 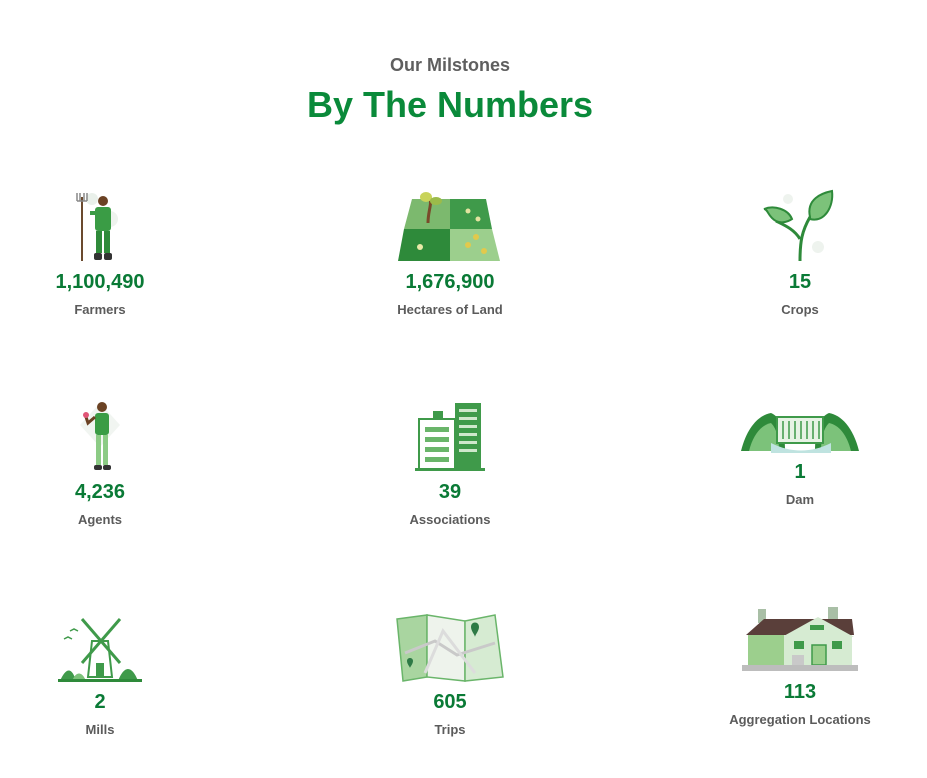 What do you see at coordinates (800, 472) in the screenshot?
I see `stat-value: 1` at bounding box center [800, 472].